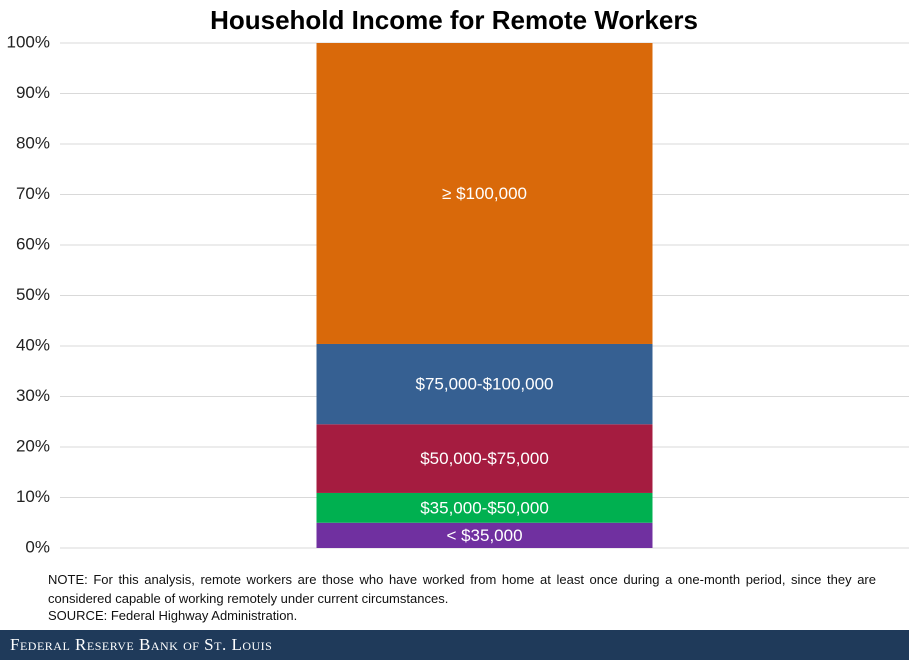 This screenshot has width=909, height=660. Describe the element at coordinates (33, 142) in the screenshot. I see `y-tick-label: 80%` at that location.